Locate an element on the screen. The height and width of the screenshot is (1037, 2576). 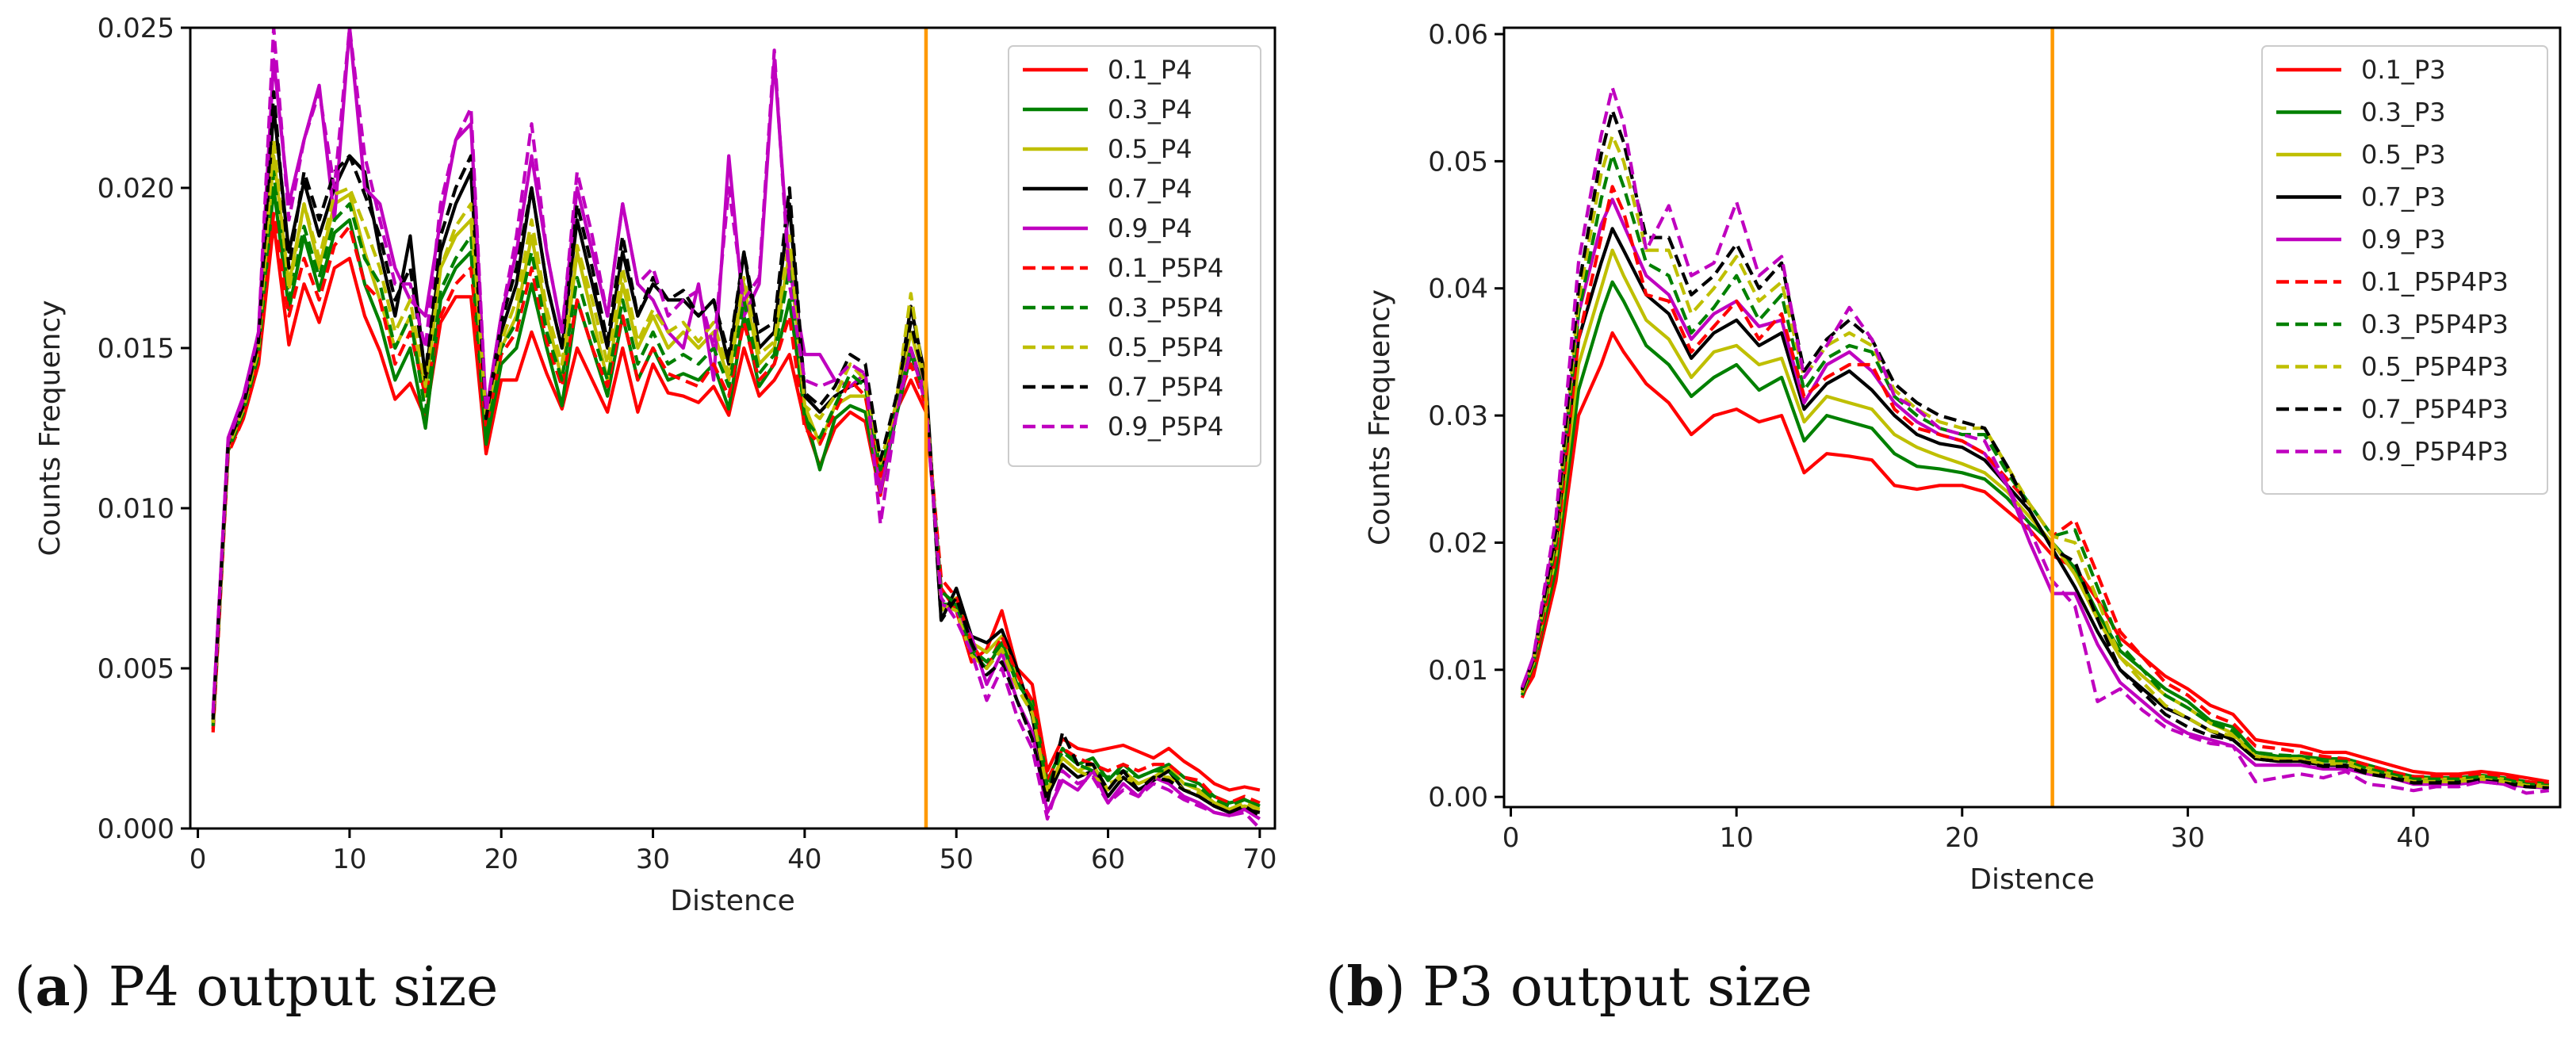
x-tick-label: 50 is located at coordinates (957, 860).